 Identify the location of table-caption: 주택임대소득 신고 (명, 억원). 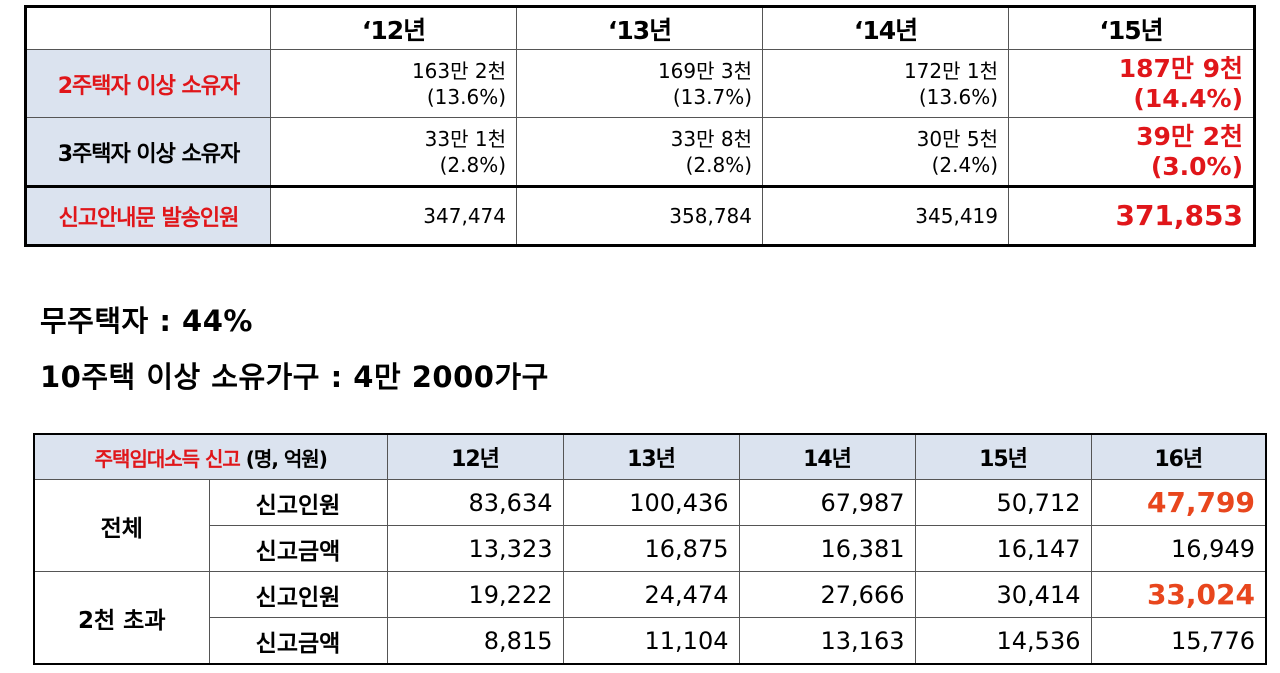
(210, 456).